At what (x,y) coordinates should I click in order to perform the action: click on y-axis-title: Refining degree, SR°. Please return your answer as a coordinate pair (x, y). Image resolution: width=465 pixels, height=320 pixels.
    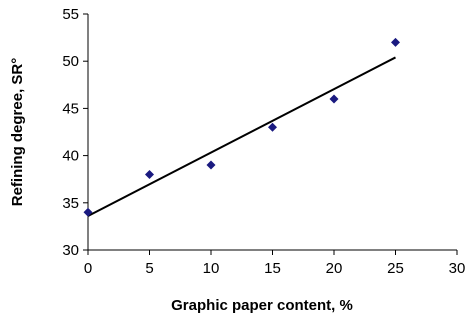
    Looking at the image, I should click on (17, 132).